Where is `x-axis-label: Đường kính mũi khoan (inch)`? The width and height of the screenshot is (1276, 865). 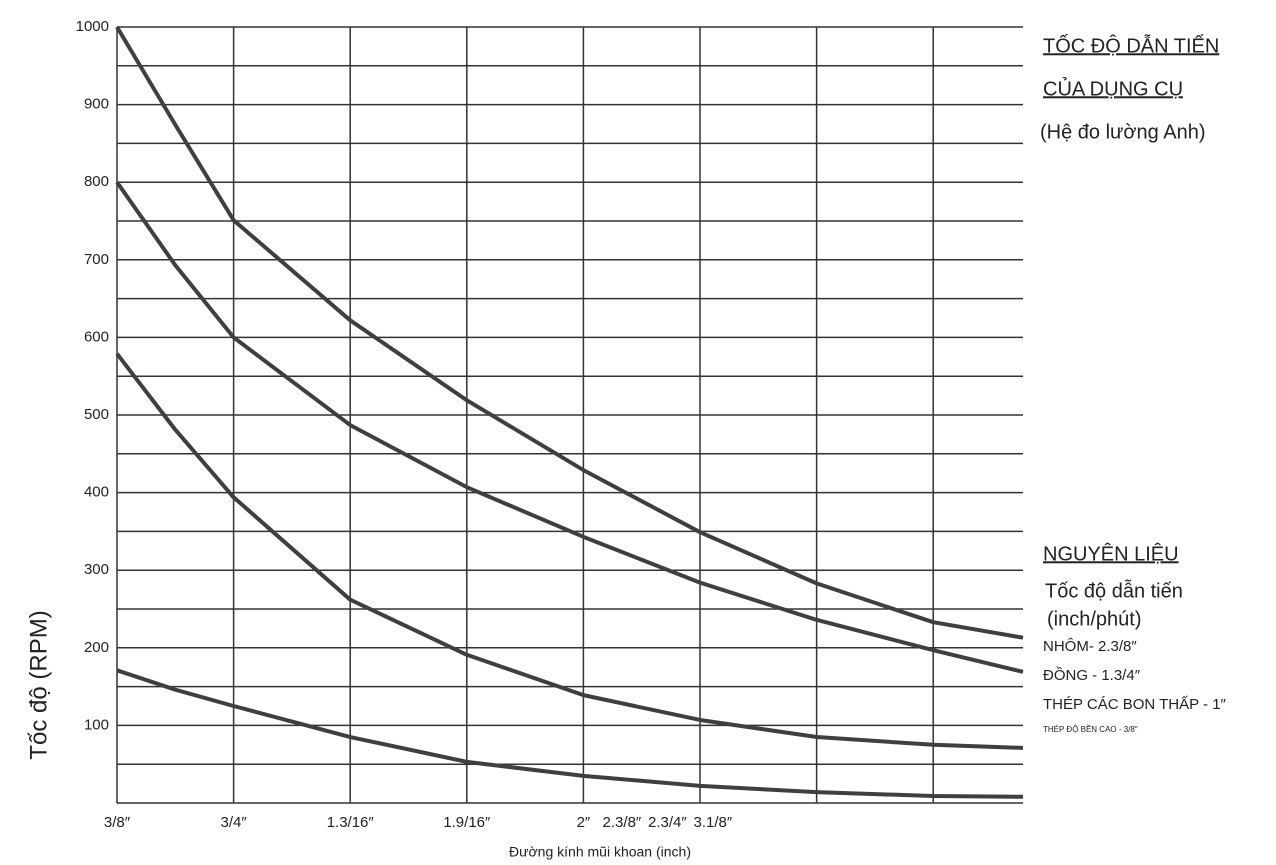 x-axis-label: Đường kính mũi khoan (inch) is located at coordinates (600, 852).